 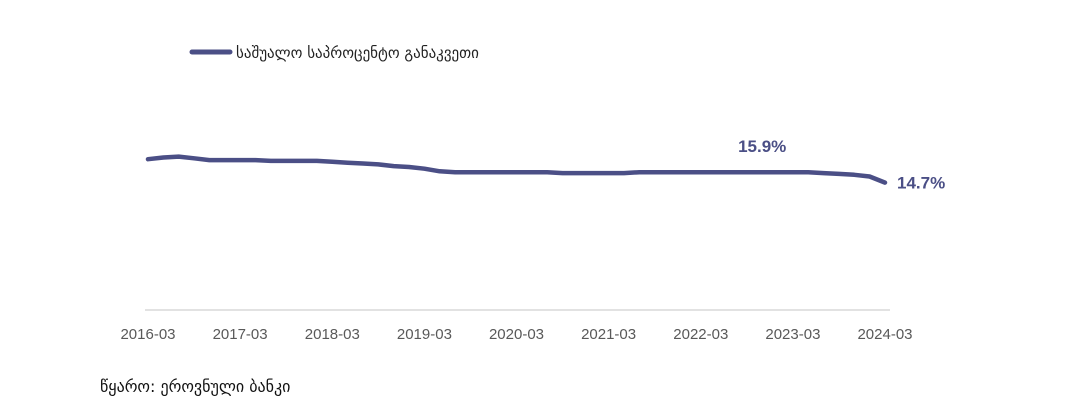 What do you see at coordinates (332, 334) in the screenshot?
I see `x-tick-label: 2018-03` at bounding box center [332, 334].